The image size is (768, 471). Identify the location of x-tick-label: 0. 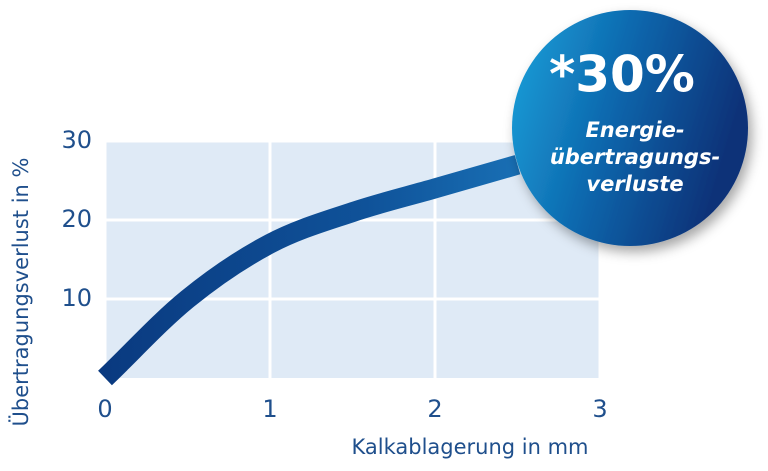
(104, 409).